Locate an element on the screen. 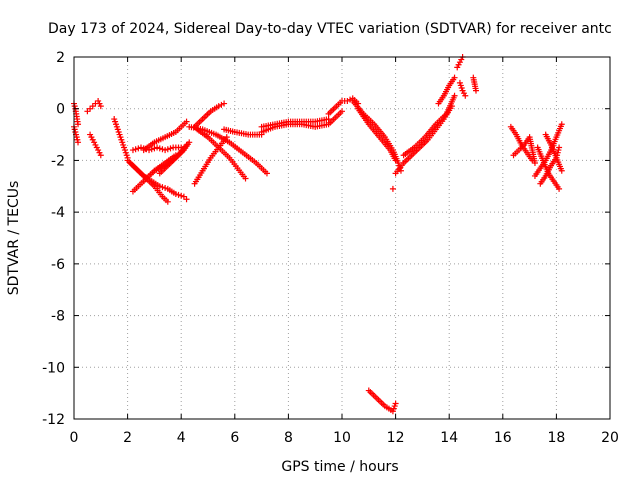  x-tick-label: 18 is located at coordinates (556, 438).